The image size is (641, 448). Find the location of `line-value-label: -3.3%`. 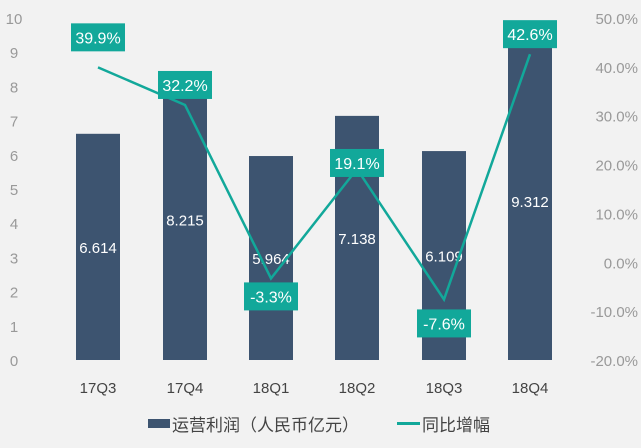

line-value-label: -3.3% is located at coordinates (271, 297).